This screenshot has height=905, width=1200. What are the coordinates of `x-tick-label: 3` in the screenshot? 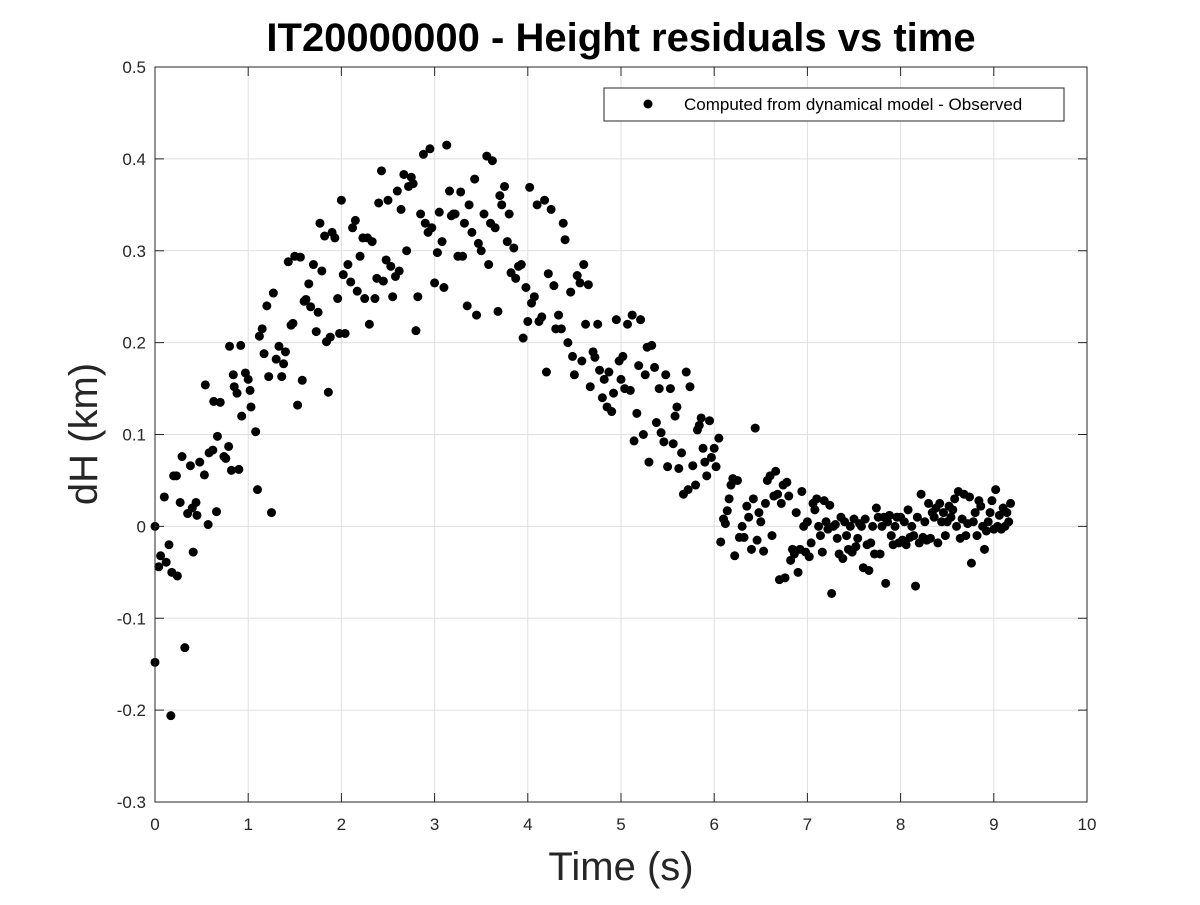 It's located at (434, 824).